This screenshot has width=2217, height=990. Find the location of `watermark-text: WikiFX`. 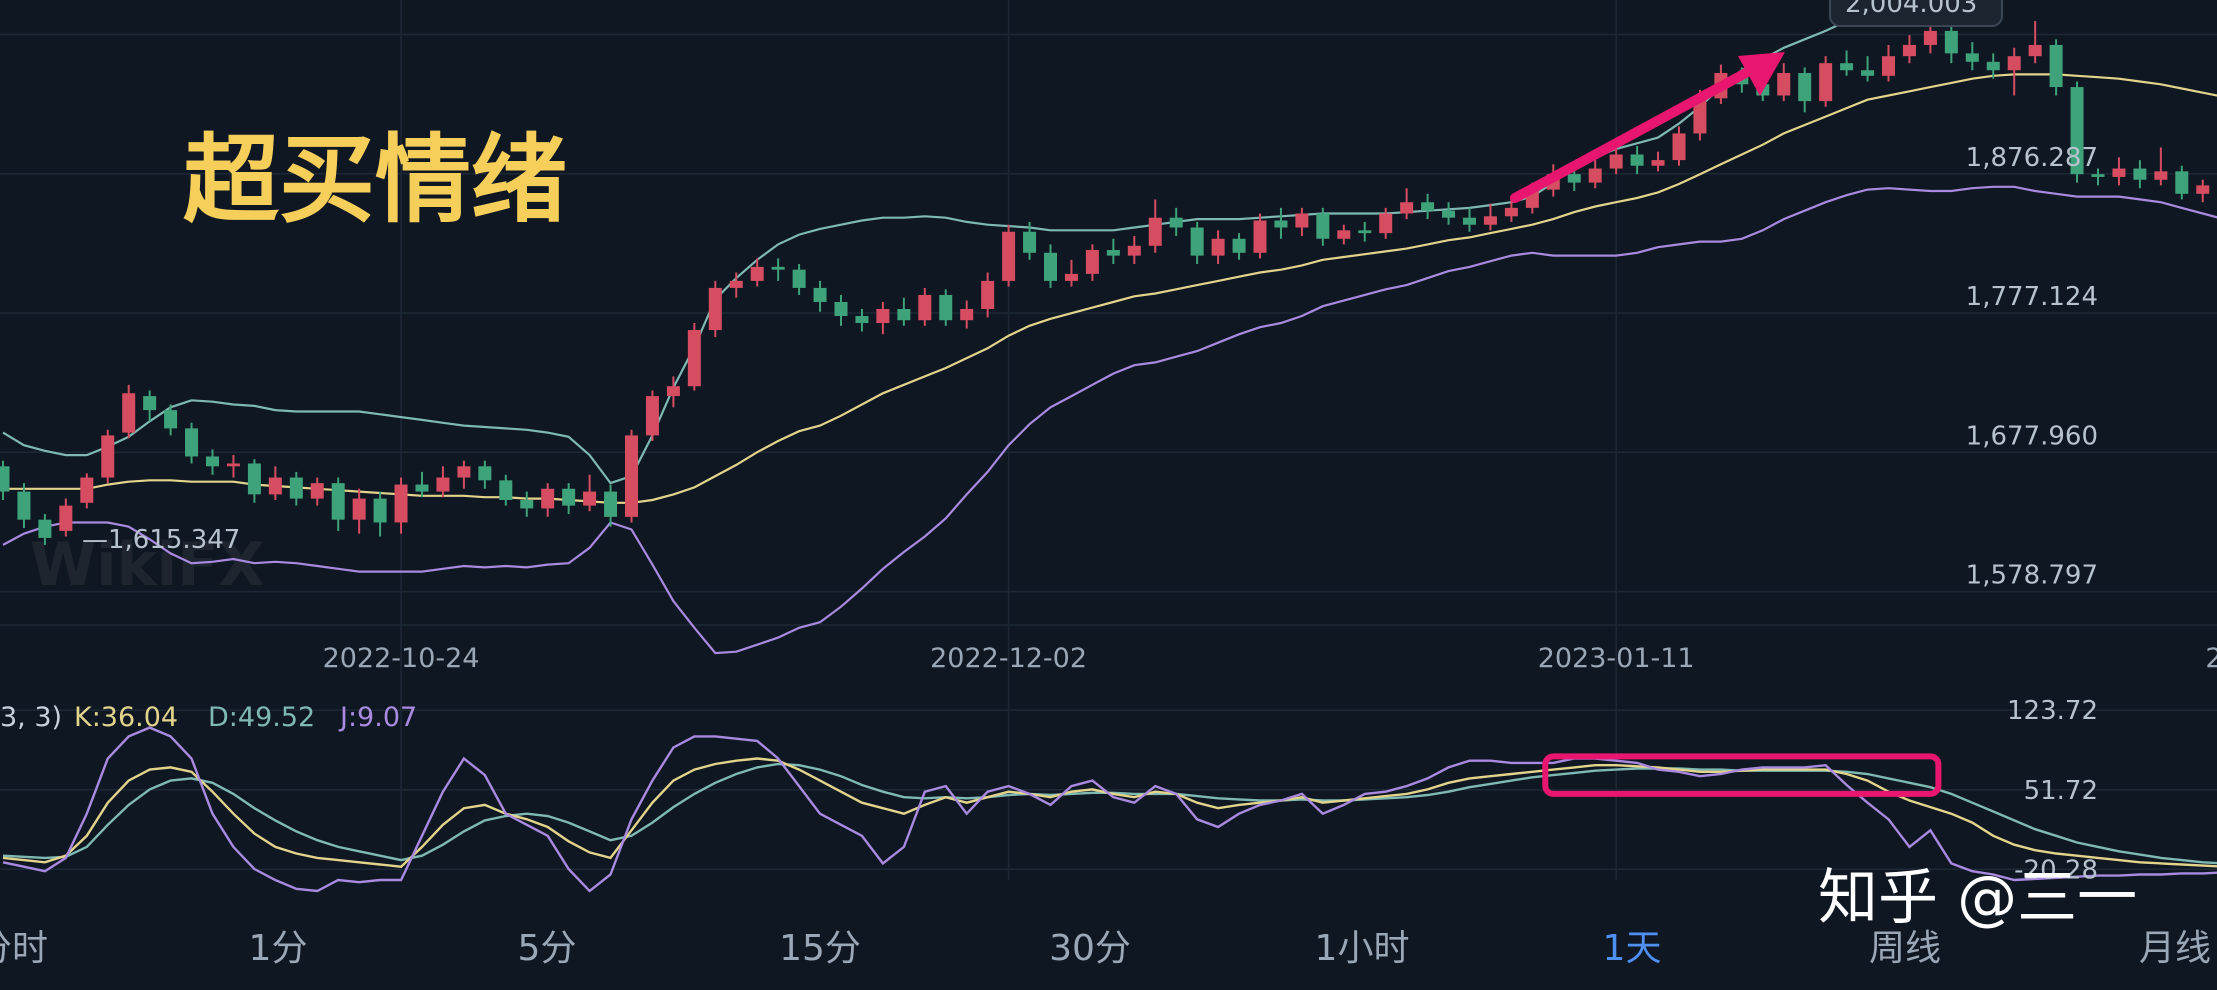

watermark-text: WikiFX is located at coordinates (147, 565).